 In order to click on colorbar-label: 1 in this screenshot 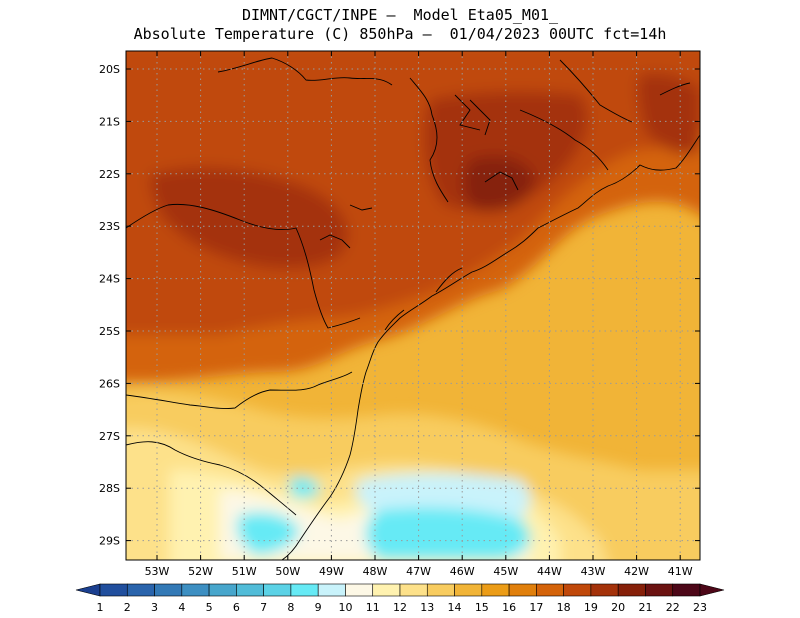, I will do `click(100, 607)`.